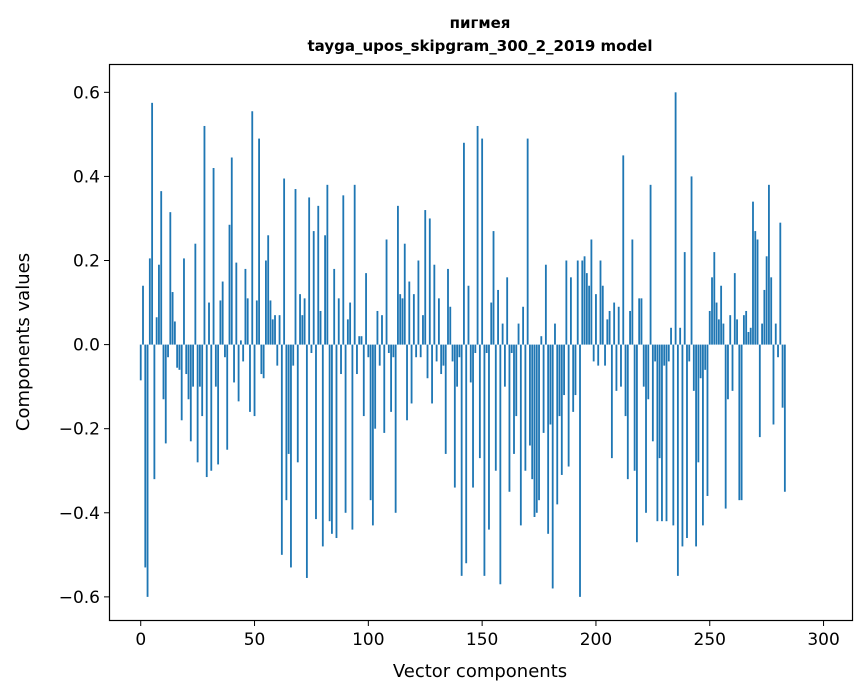  I want to click on chart-subtitle: tayga_upos_skipgram_300_2_2019 model, so click(480, 46).